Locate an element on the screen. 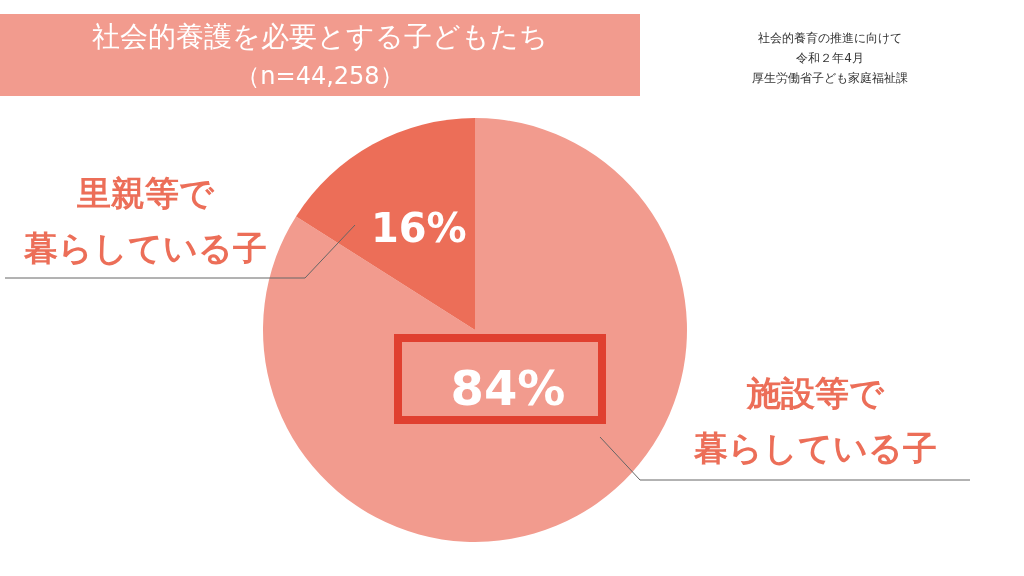 This screenshot has height=576, width=1024. slice-label: 施設等で暮らしている子 is located at coordinates (814, 420).